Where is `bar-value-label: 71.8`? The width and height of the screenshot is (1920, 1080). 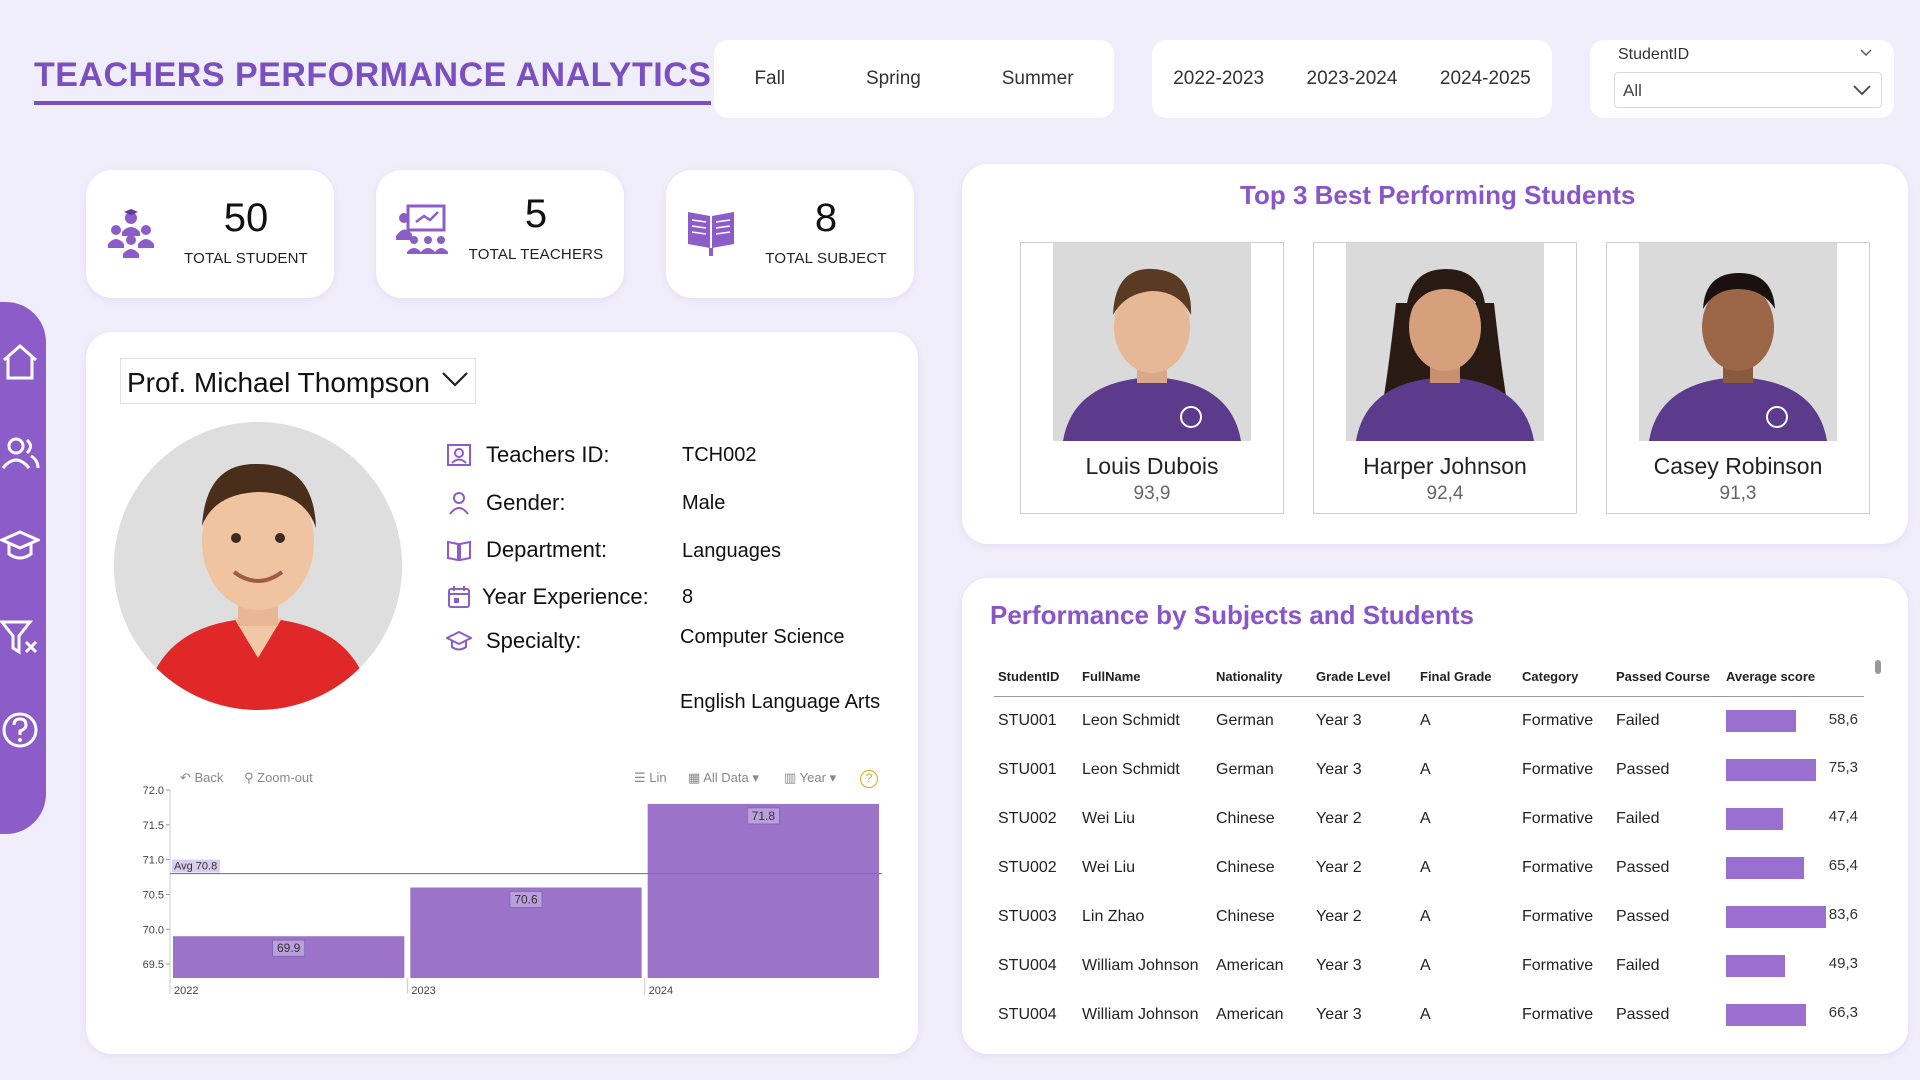 bar-value-label: 71.8 is located at coordinates (764, 816).